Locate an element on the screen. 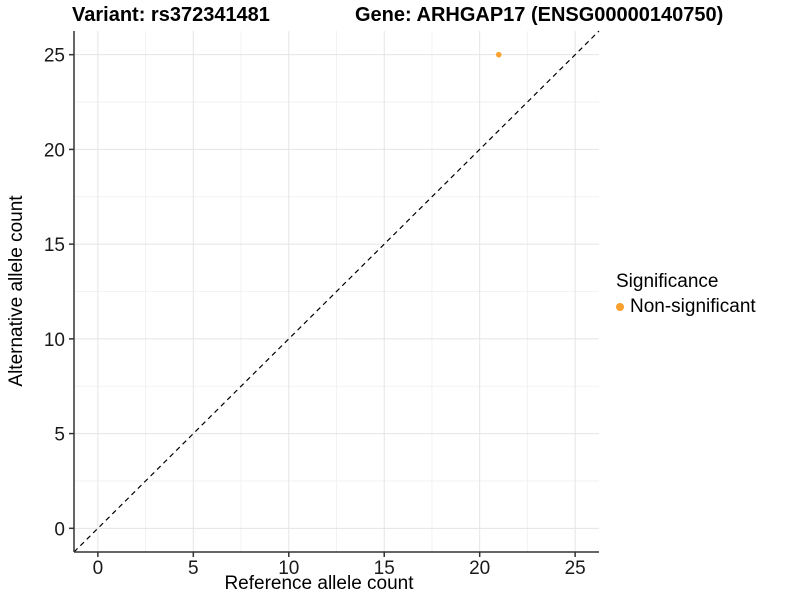  plot-title-variant: Variant: rs372341481 is located at coordinates (171, 15).